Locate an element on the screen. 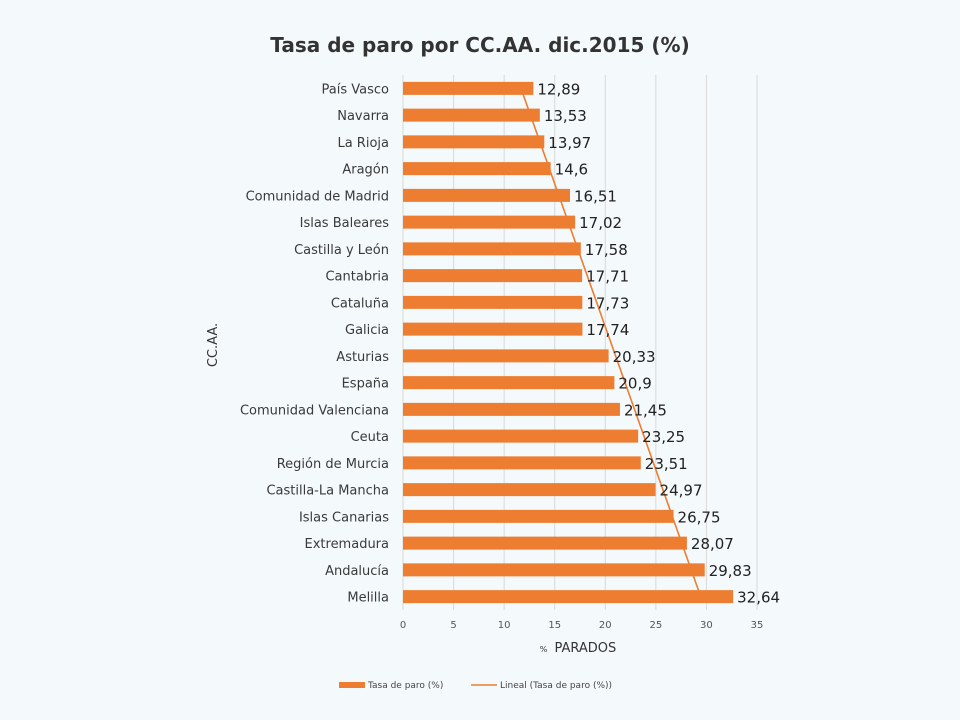  x-axis-title-text: PARADOS is located at coordinates (585, 648).